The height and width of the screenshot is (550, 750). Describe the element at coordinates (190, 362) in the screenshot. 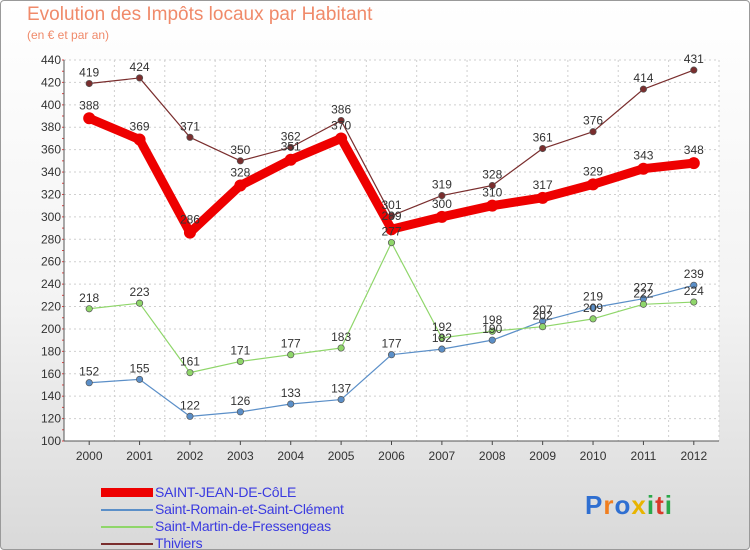

I see `data-label: 161` at that location.